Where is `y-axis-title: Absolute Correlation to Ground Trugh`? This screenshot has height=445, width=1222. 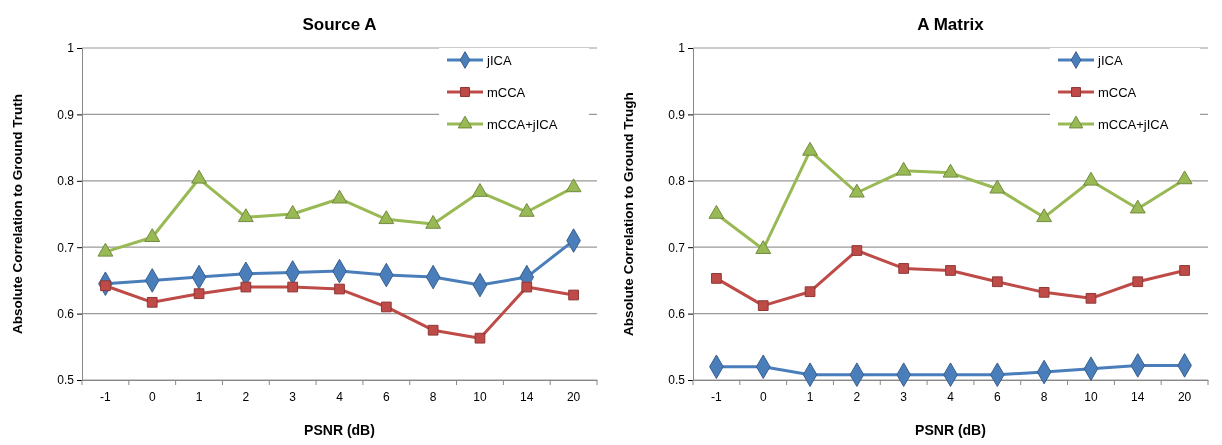
y-axis-title: Absolute Correlation to Ground Trugh is located at coordinates (628, 214).